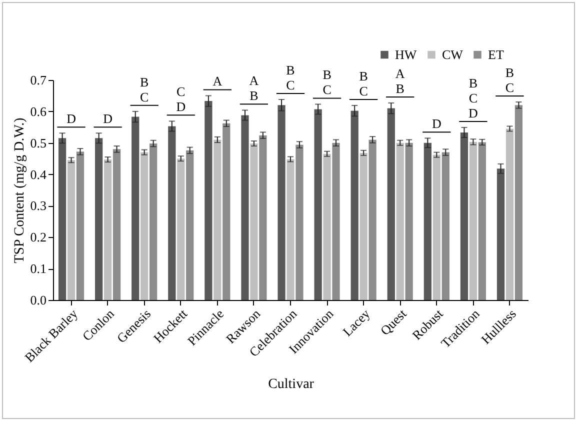 The height and width of the screenshot is (423, 579). Describe the element at coordinates (38, 206) in the screenshot. I see `y-tick-label: 0.3` at that location.